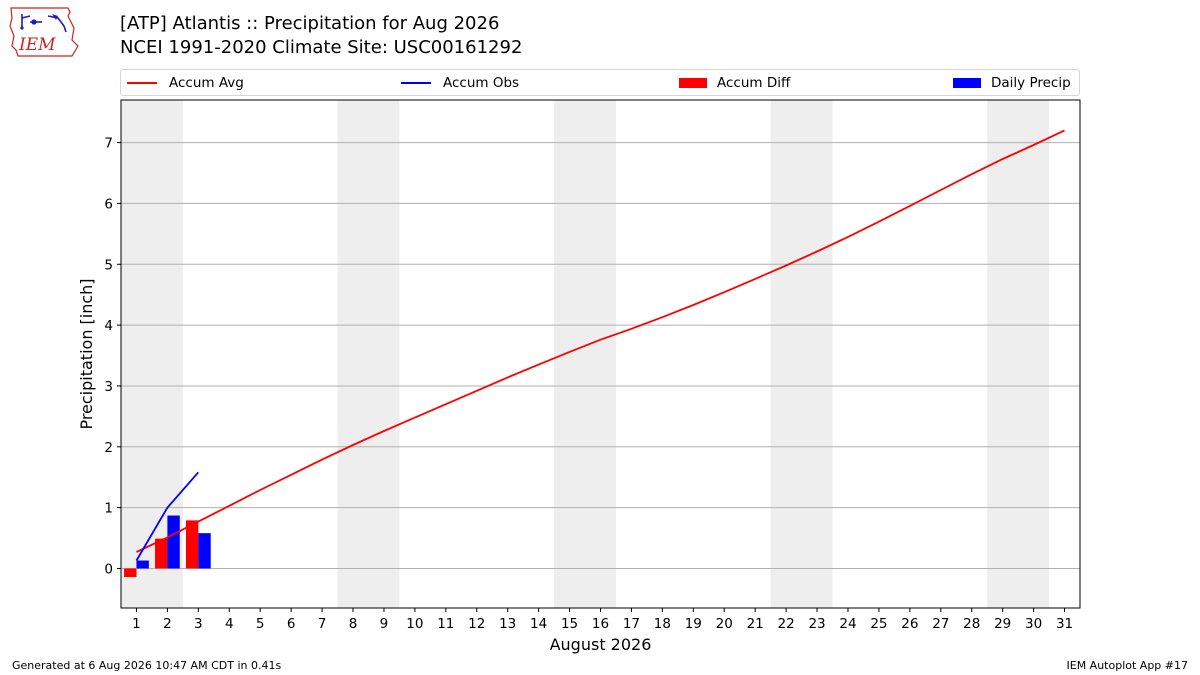 This screenshot has height=675, width=1200. Describe the element at coordinates (755, 624) in the screenshot. I see `x-tick-label-21: 21` at that location.